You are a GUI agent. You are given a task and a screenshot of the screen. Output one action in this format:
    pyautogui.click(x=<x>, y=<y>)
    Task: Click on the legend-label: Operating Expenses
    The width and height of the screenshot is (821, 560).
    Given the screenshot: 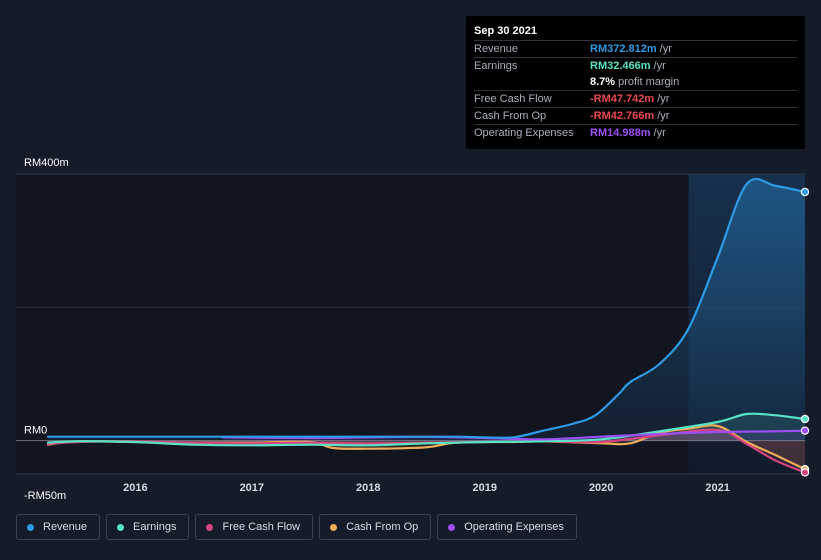 What is the action you would take?
    pyautogui.click(x=514, y=527)
    